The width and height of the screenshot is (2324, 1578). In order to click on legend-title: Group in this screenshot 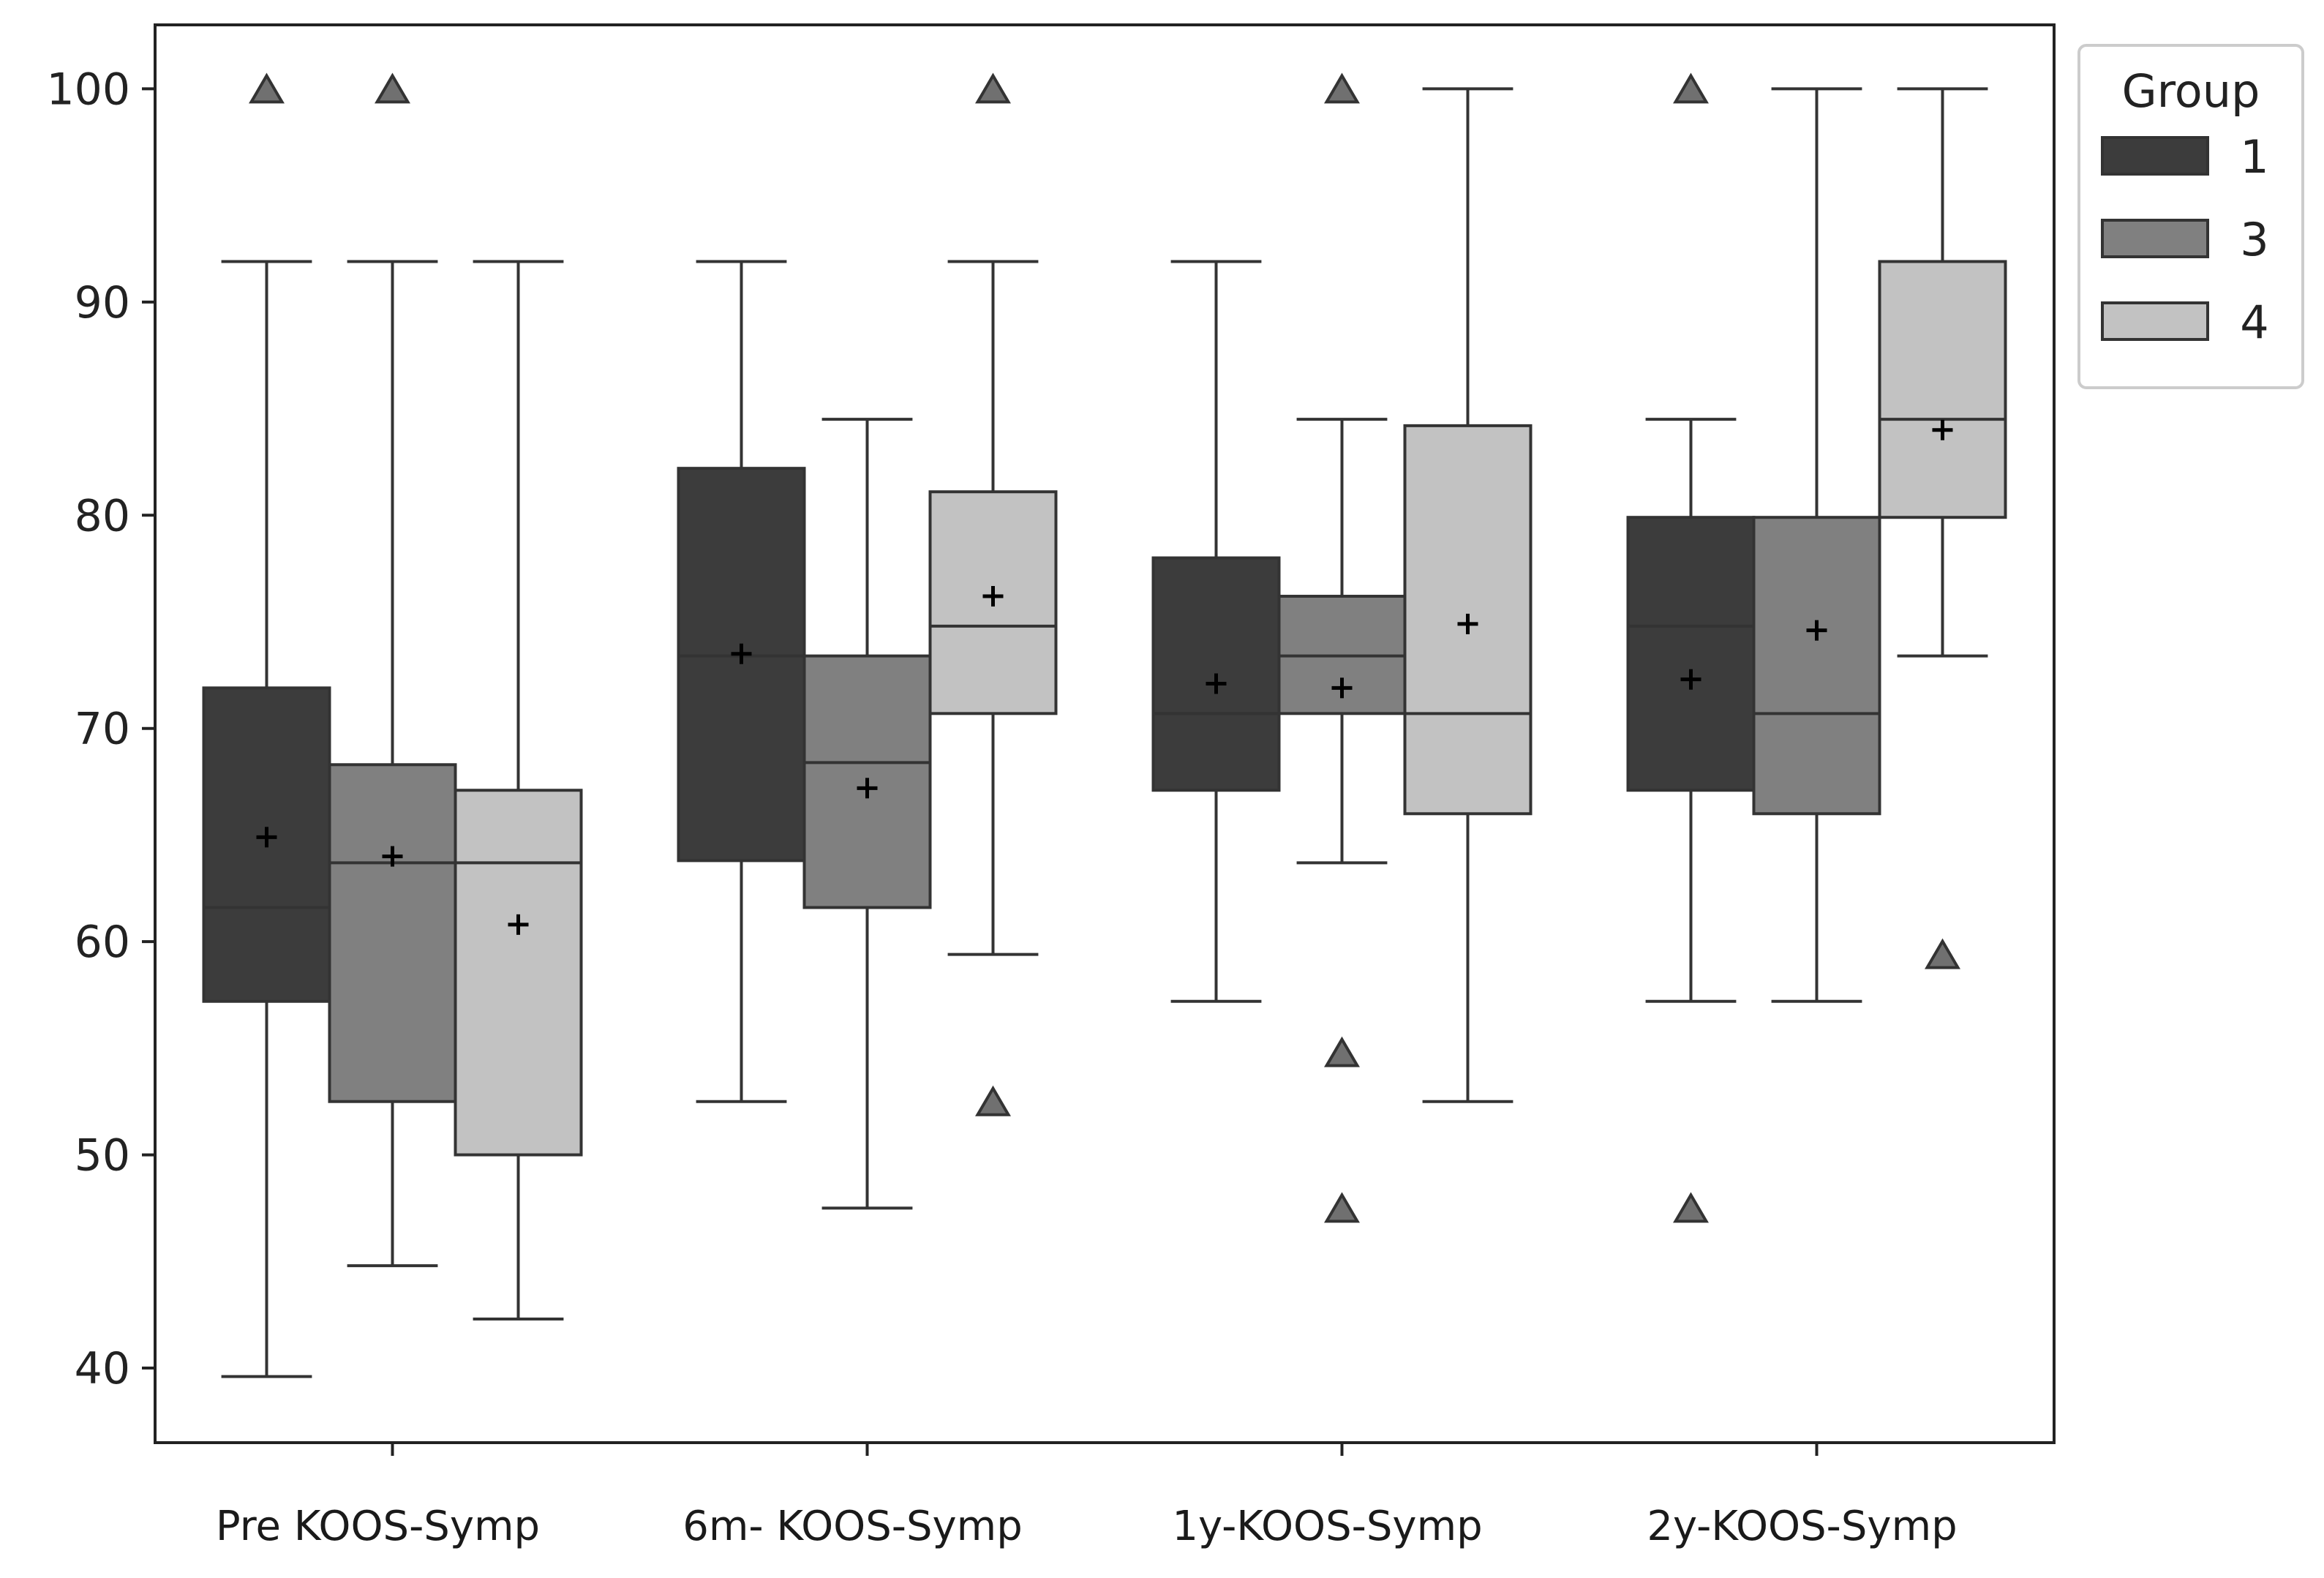, I will do `click(2191, 91)`.